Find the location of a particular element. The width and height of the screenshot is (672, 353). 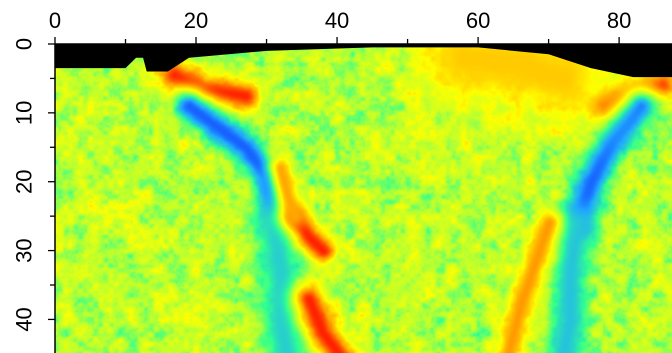

y-tick-label: 10 is located at coordinates (24, 113).